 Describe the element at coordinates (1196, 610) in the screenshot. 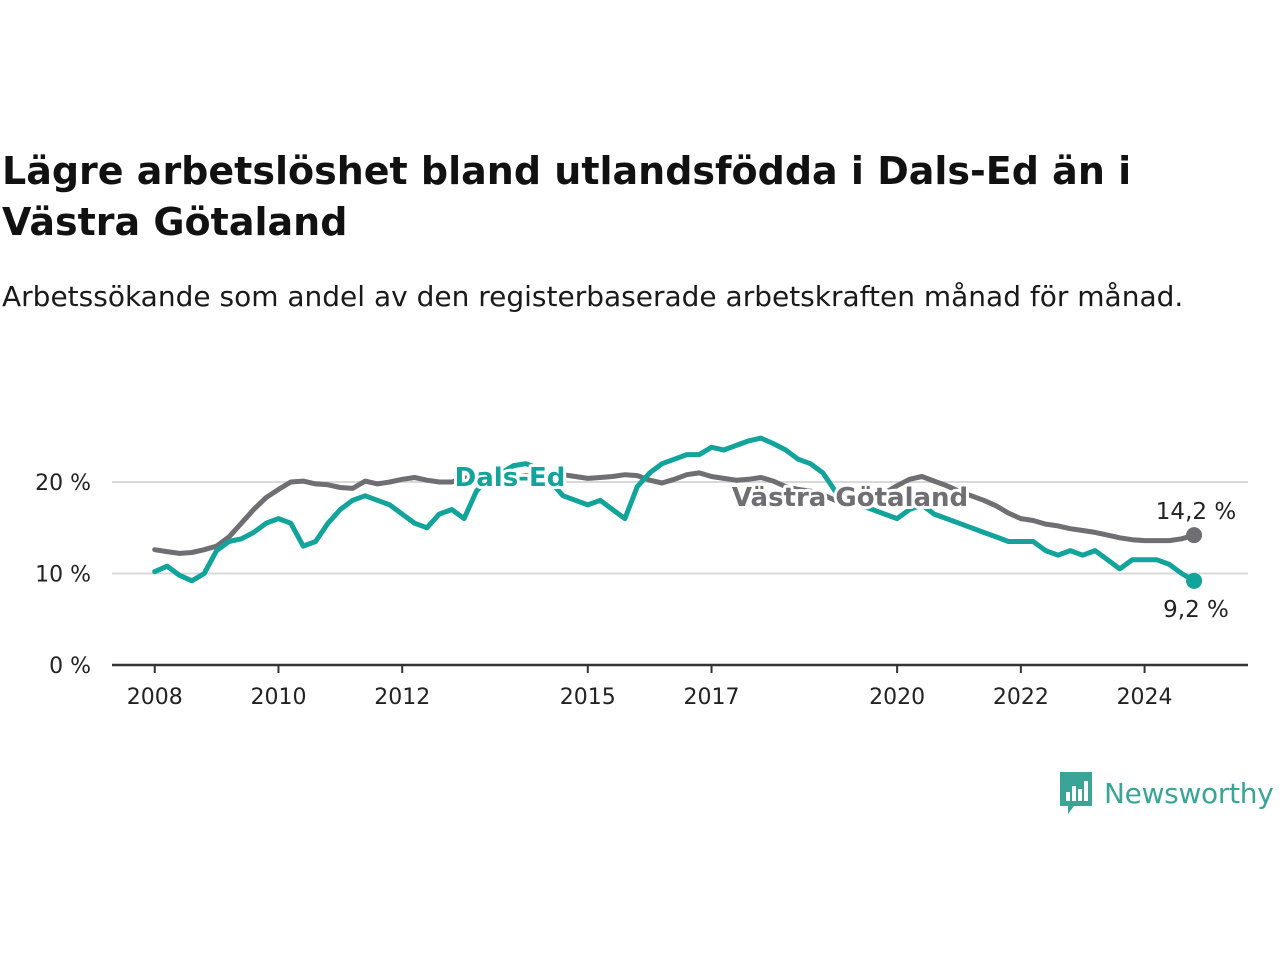

I see `end-value-dals-ed: 9,2 %` at that location.